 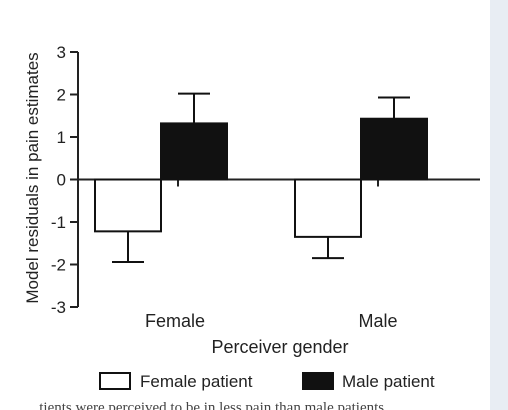 What do you see at coordinates (388, 381) in the screenshot?
I see `legend-label: Male patient` at bounding box center [388, 381].